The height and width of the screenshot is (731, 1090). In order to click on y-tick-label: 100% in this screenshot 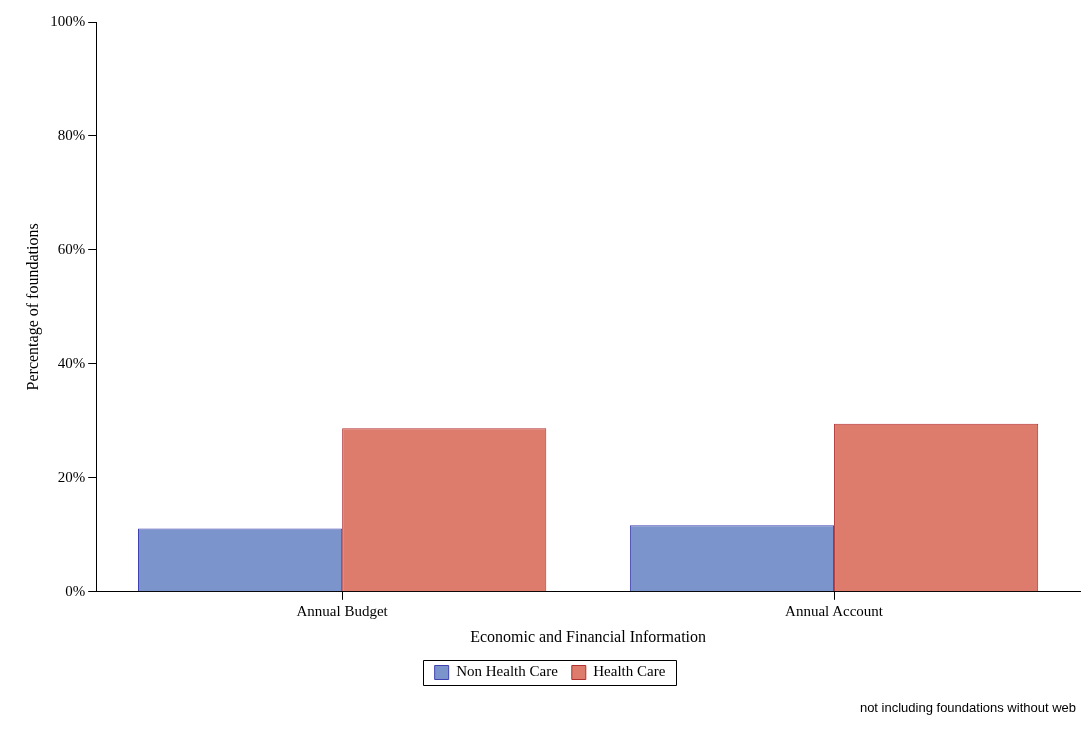, I will do `click(68, 20)`.